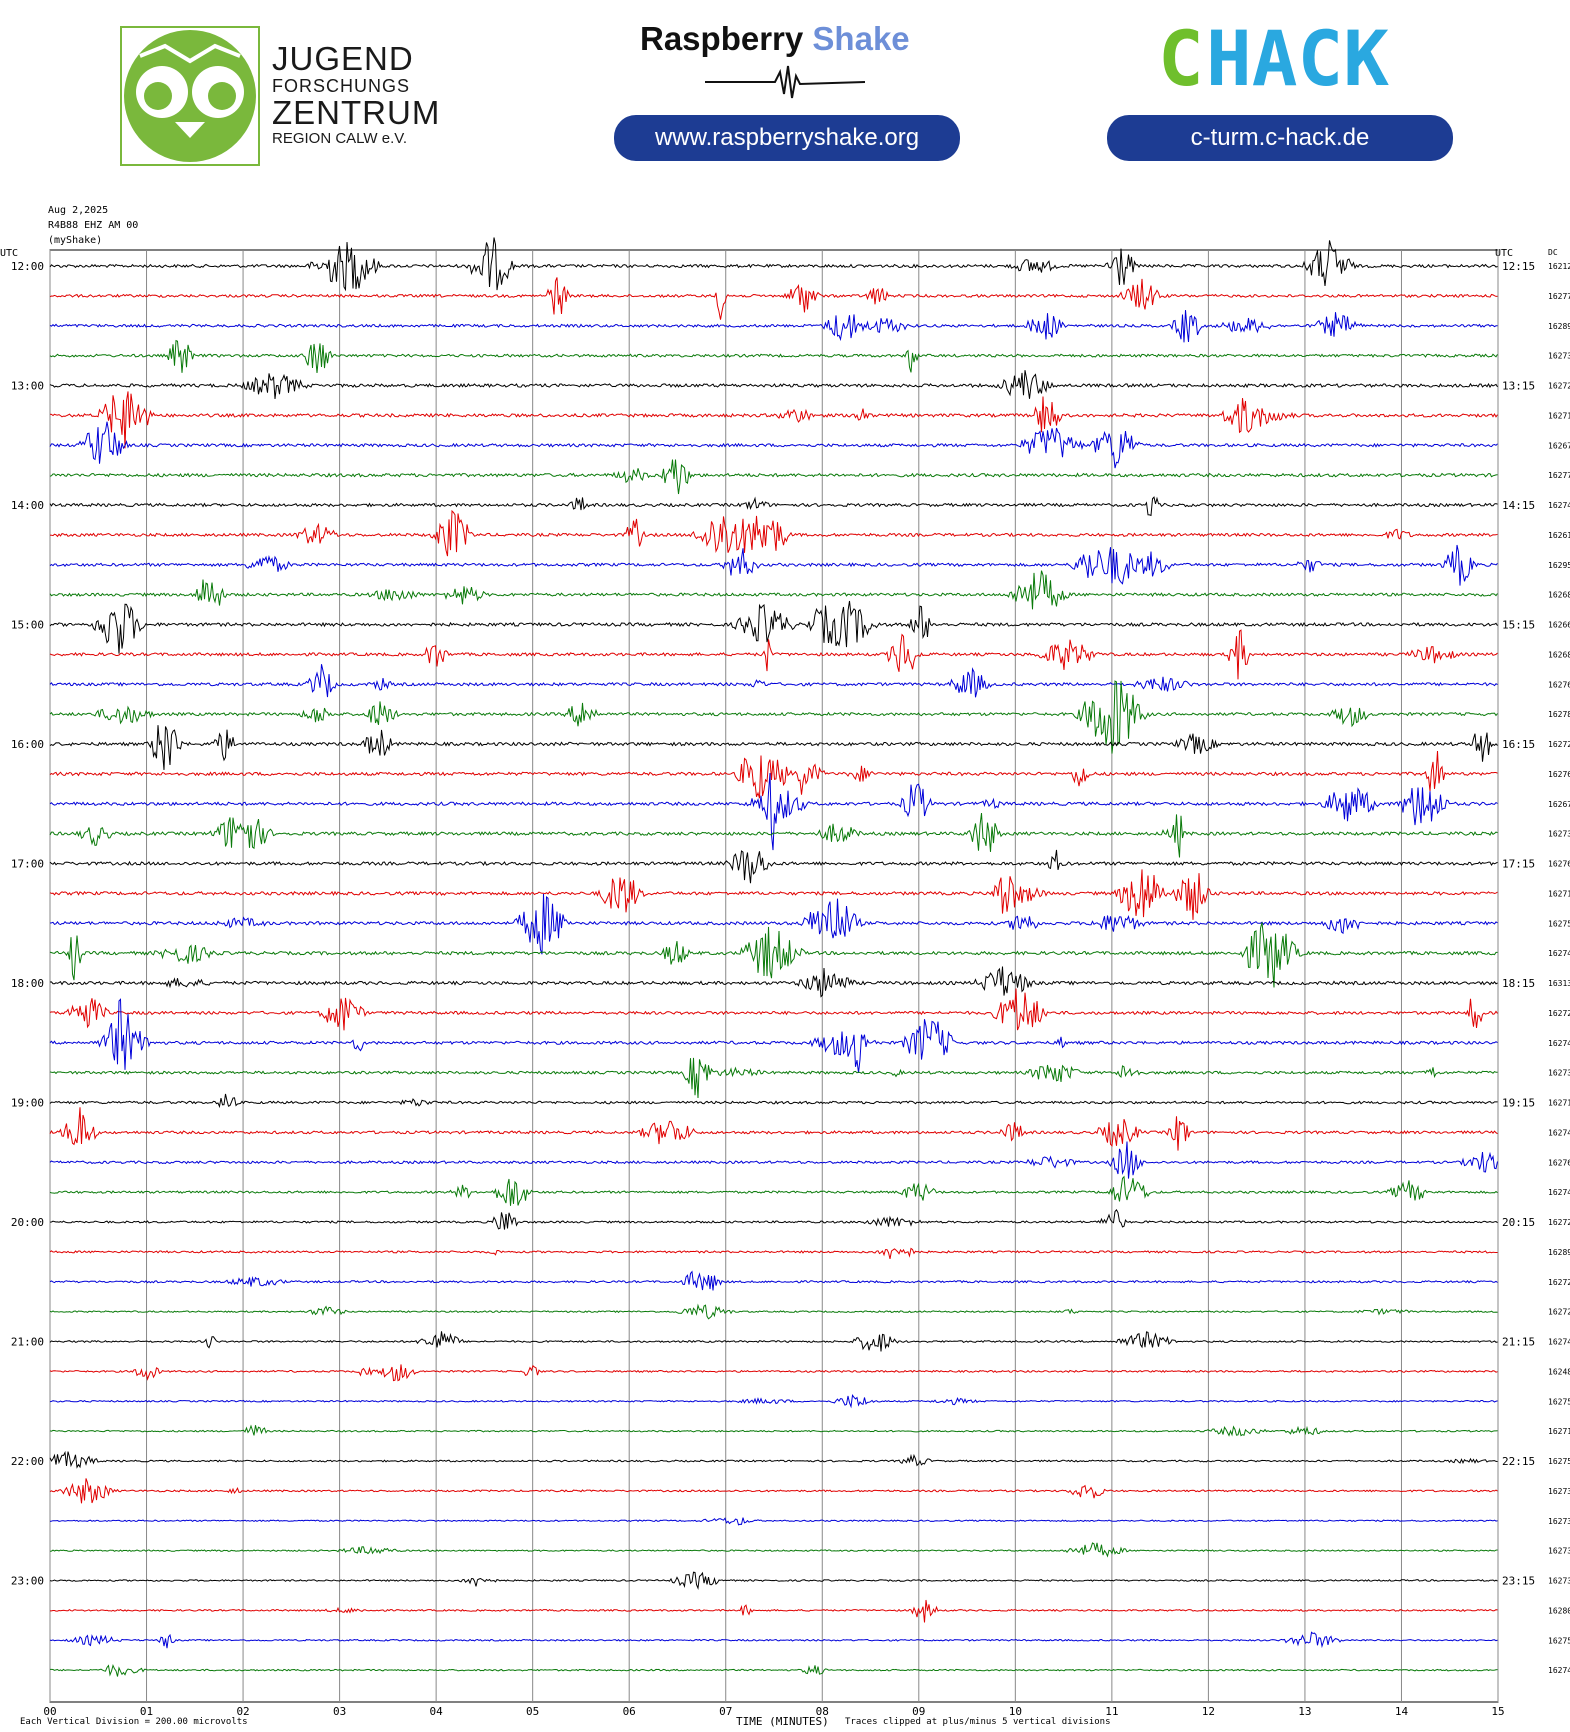  I want to click on row-time-right: 19:15, so click(1518, 1103).